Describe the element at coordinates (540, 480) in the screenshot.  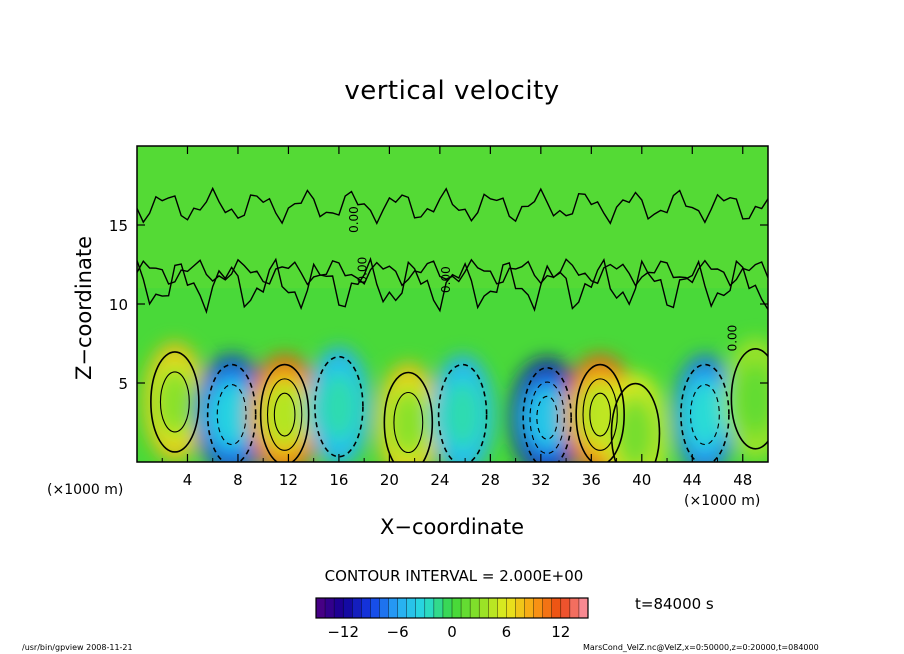
I see `x-tick-label: 32` at that location.